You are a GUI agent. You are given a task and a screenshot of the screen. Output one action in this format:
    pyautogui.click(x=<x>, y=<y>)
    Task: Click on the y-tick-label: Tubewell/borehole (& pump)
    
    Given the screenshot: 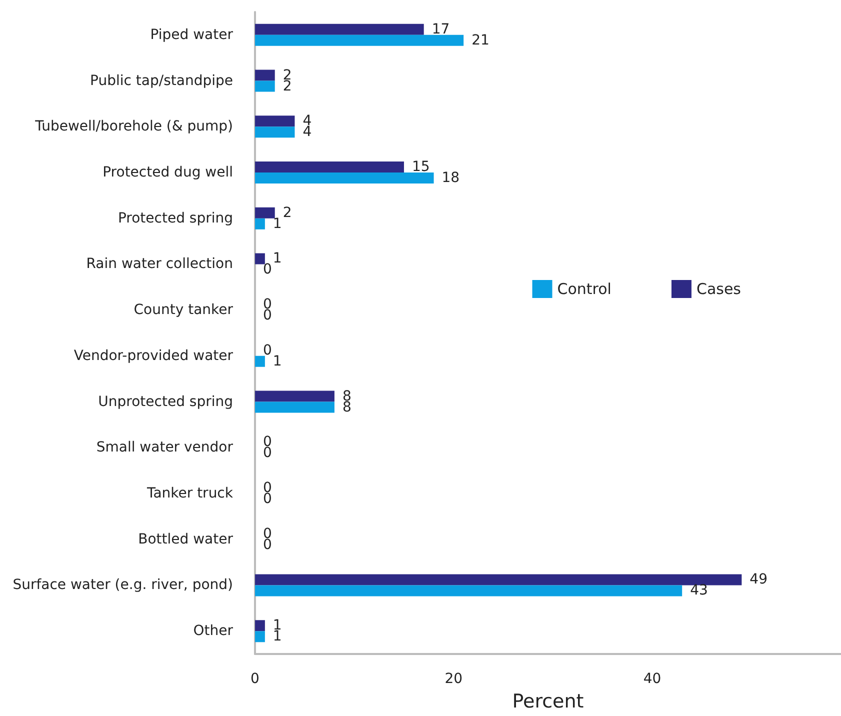 What is the action you would take?
    pyautogui.click(x=133, y=126)
    